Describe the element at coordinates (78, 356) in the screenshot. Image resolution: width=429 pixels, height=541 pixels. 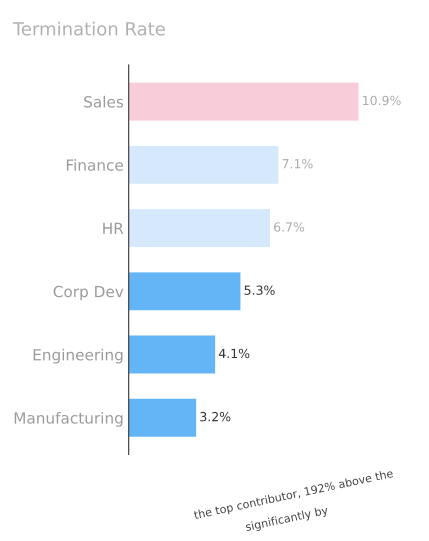
I see `y-tick-label: Engineering` at that location.